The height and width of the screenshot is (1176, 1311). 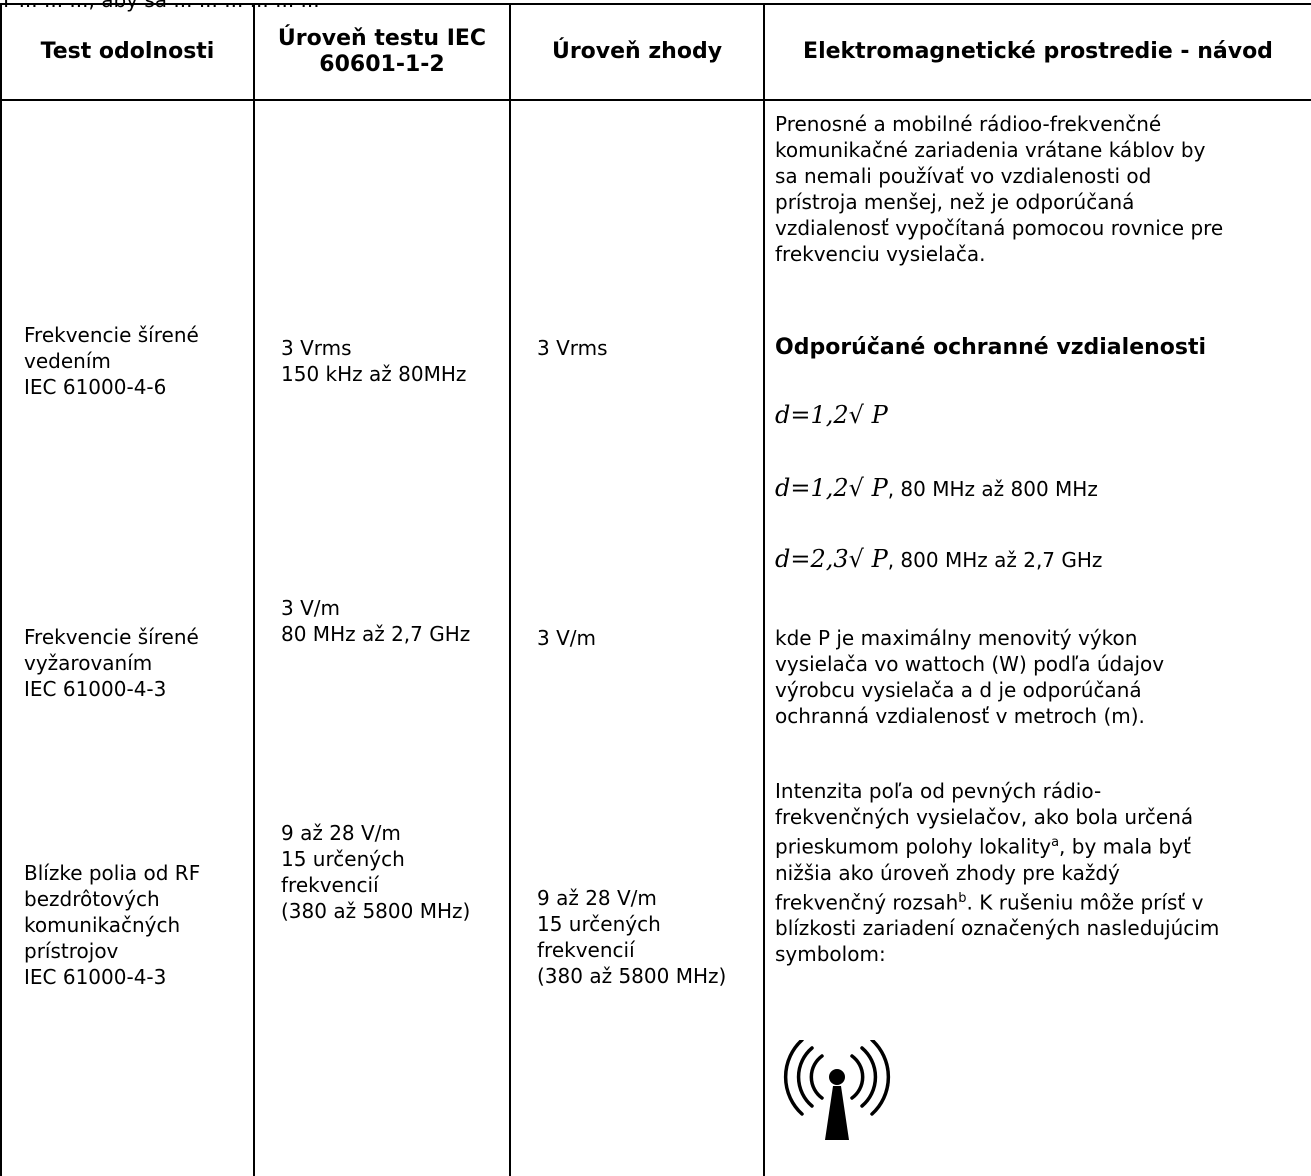 What do you see at coordinates (632, 976) in the screenshot?
I see `compliance-near-fields-line: (380 až 5800 MHz)` at bounding box center [632, 976].